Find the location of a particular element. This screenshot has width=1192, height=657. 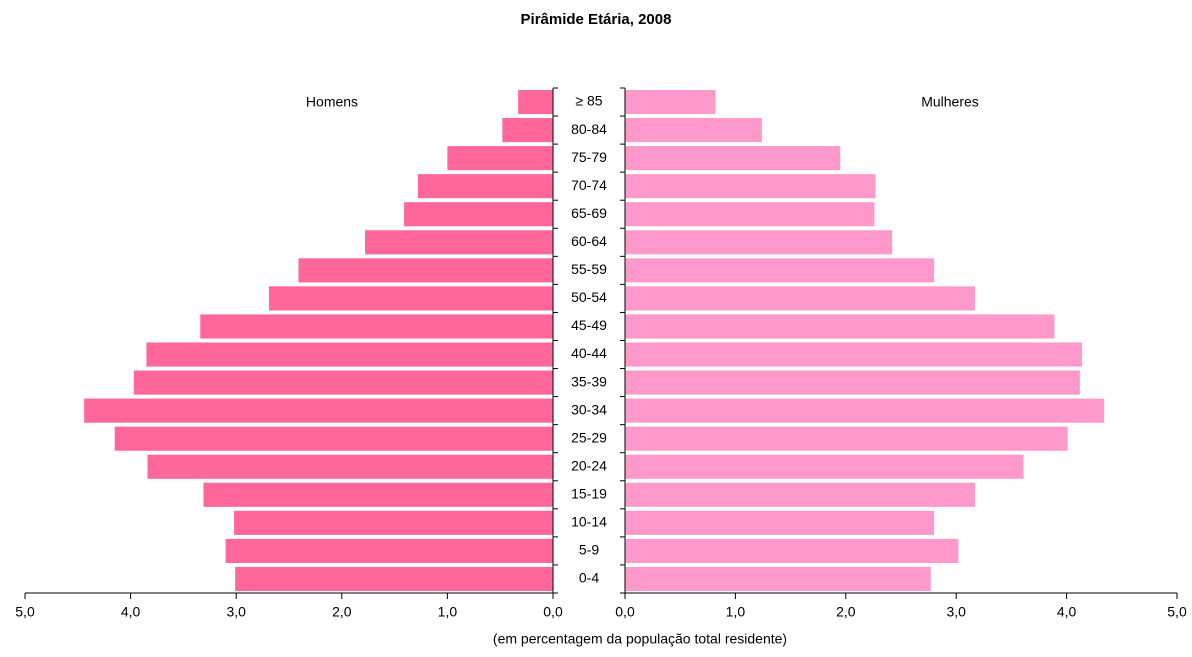

category-label: 0-4 is located at coordinates (589, 578).